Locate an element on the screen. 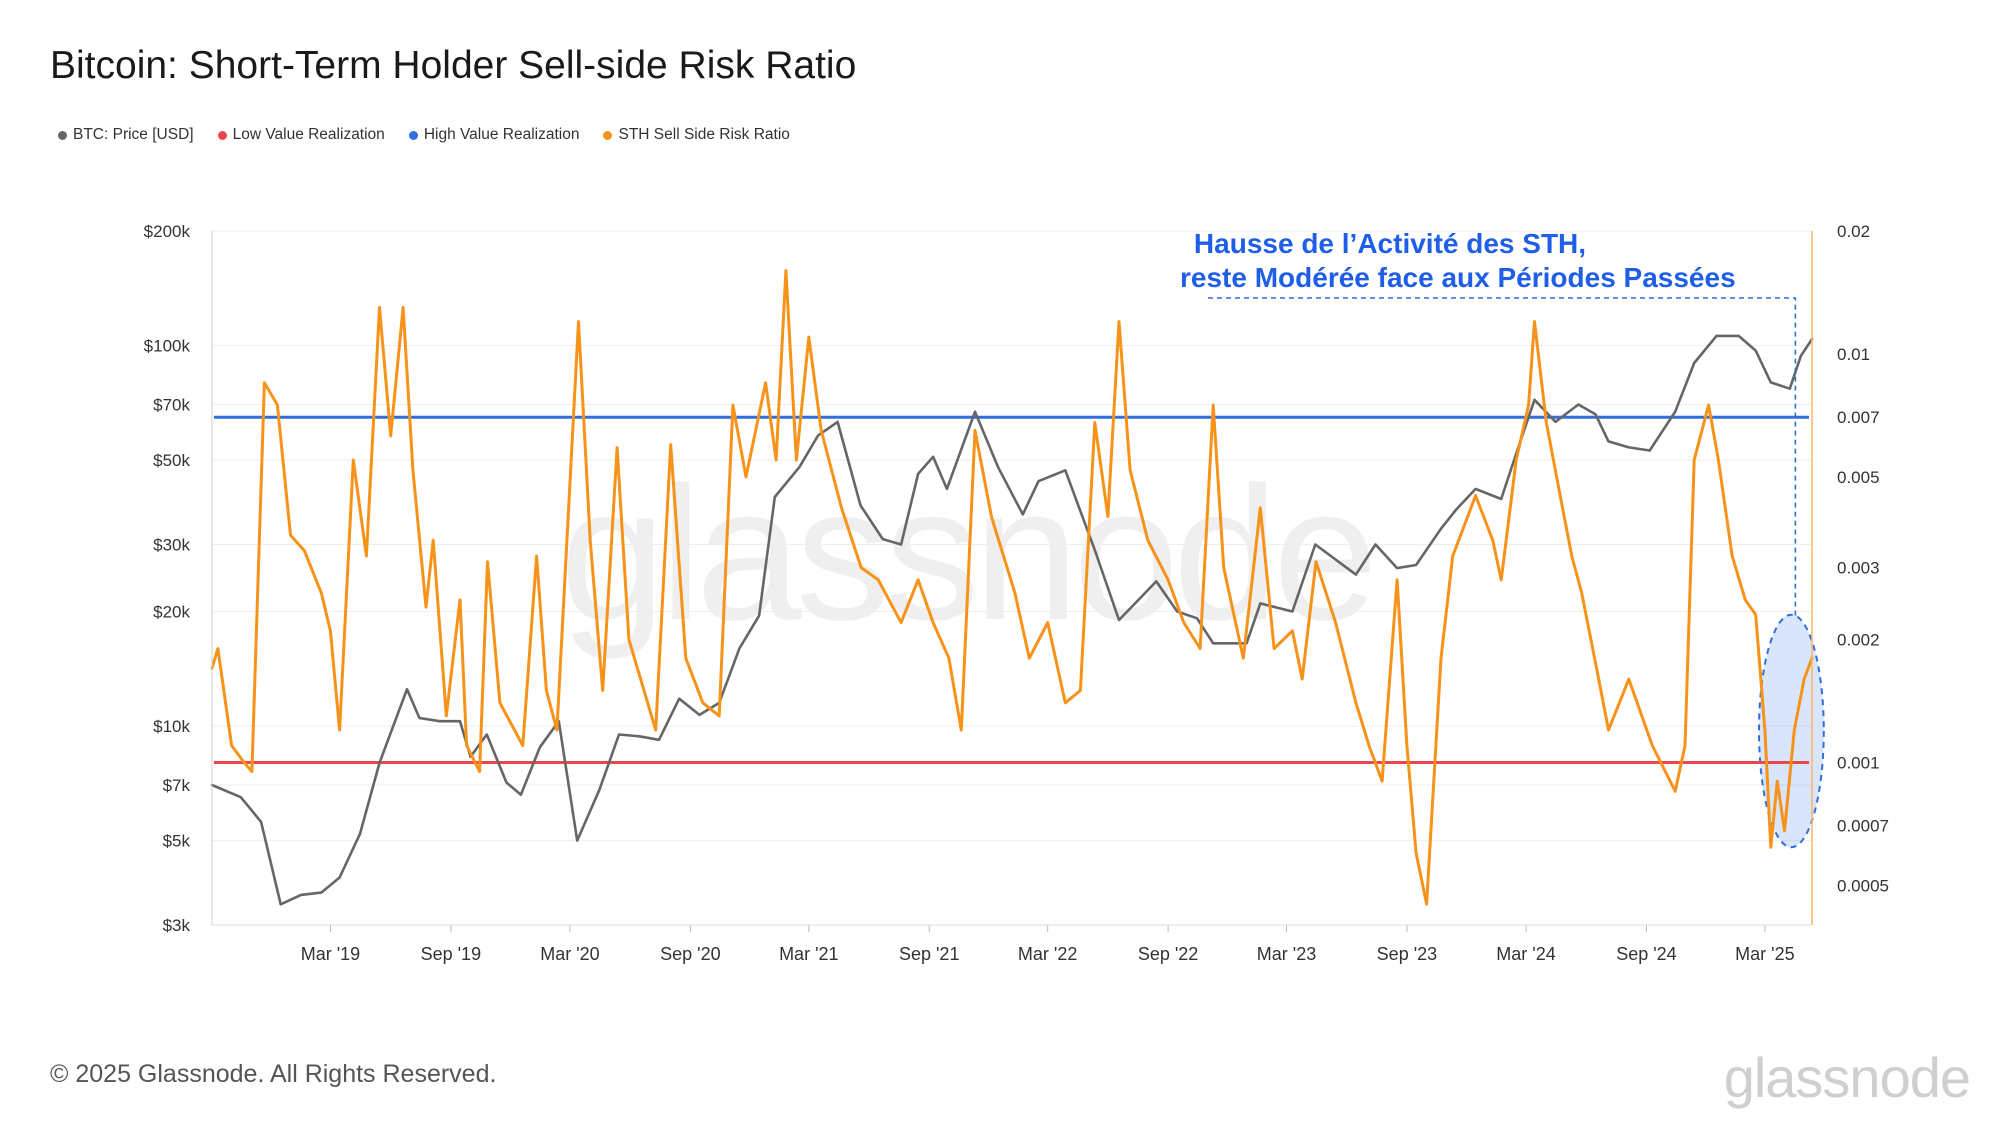 Image resolution: width=2000 pixels, height=1125 pixels. x-tick-label: Sep '19 is located at coordinates (451, 954).